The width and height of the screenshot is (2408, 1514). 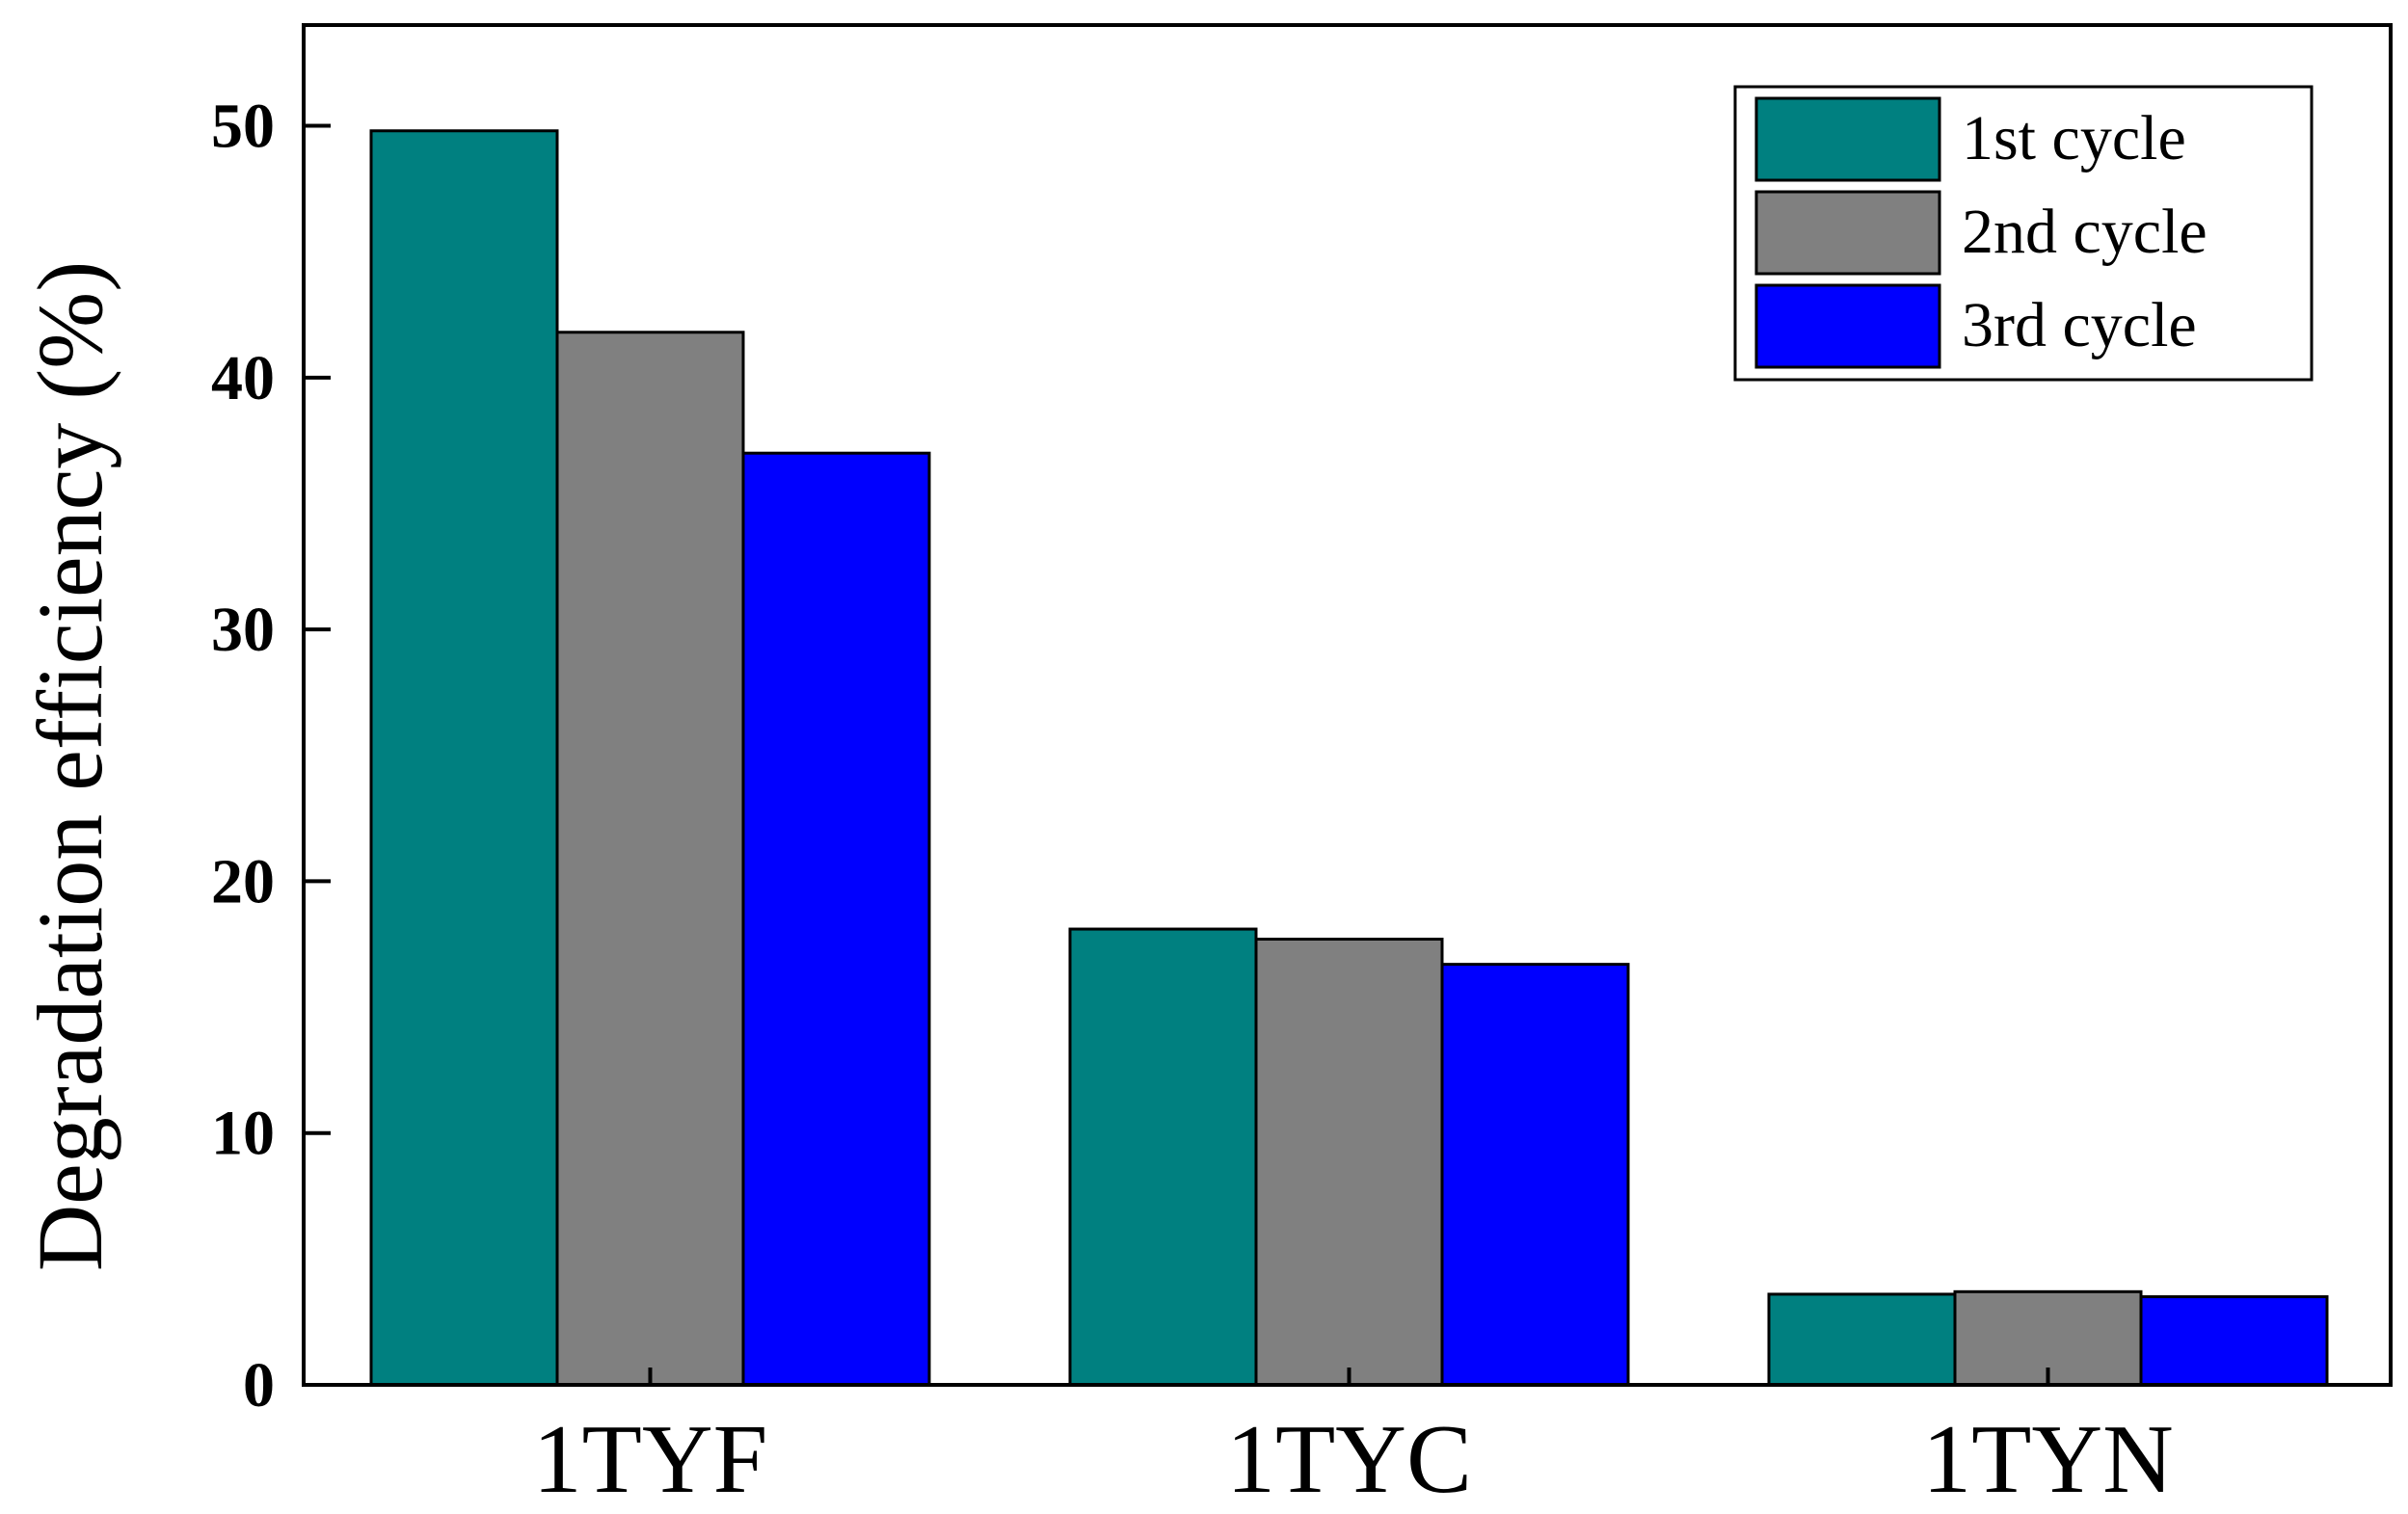 I want to click on y-tick-label: 0, so click(x=259, y=1385).